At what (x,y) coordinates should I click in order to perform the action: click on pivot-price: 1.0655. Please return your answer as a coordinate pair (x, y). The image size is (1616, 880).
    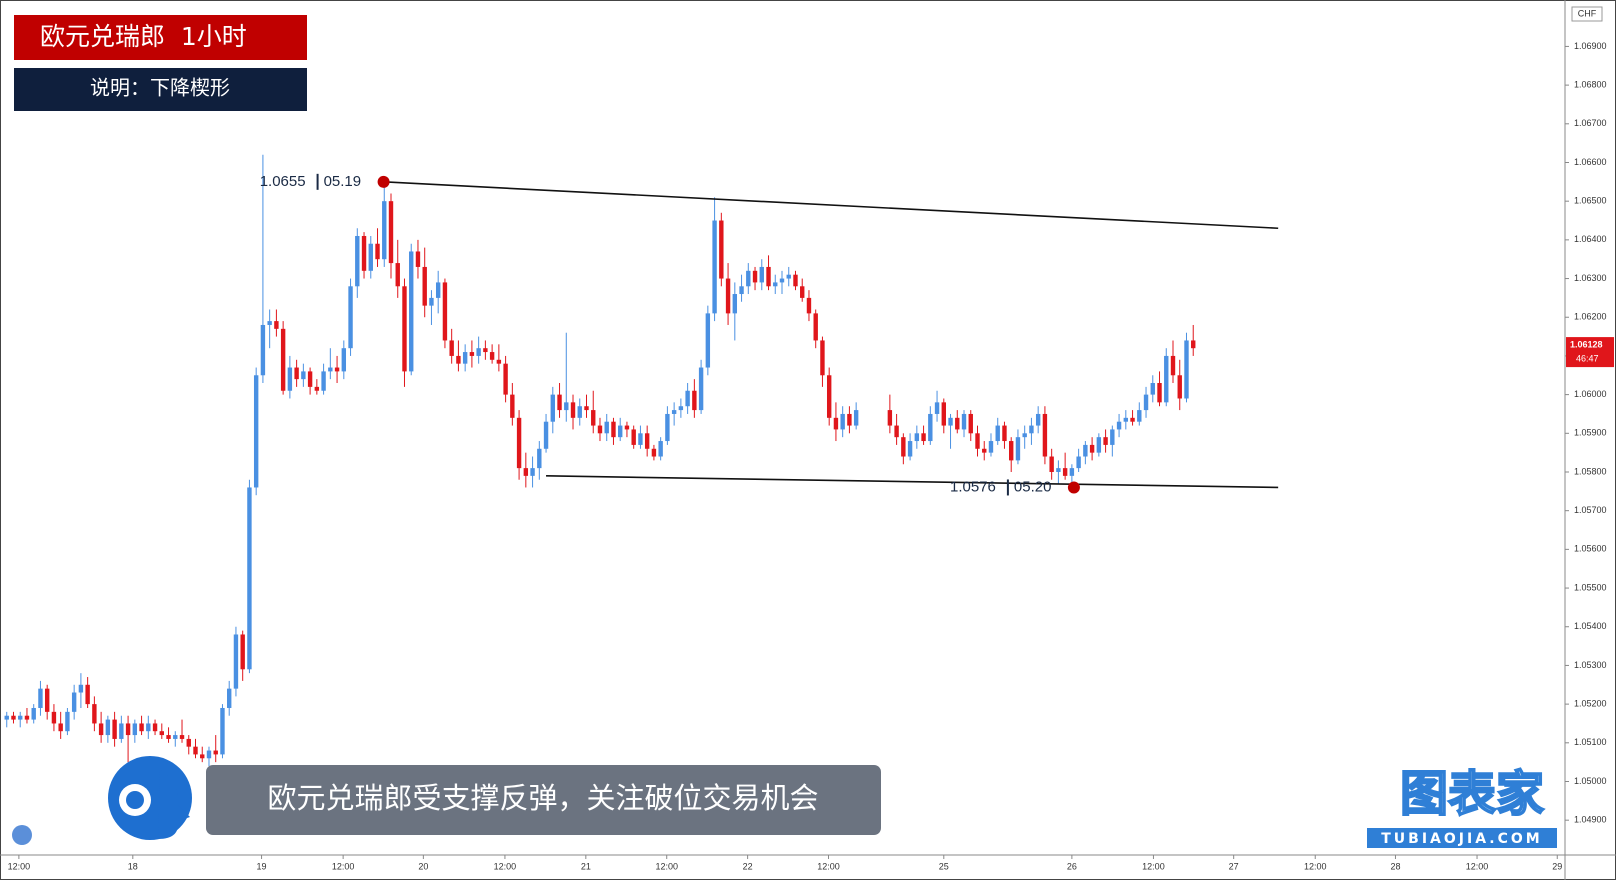
    Looking at the image, I should click on (283, 181).